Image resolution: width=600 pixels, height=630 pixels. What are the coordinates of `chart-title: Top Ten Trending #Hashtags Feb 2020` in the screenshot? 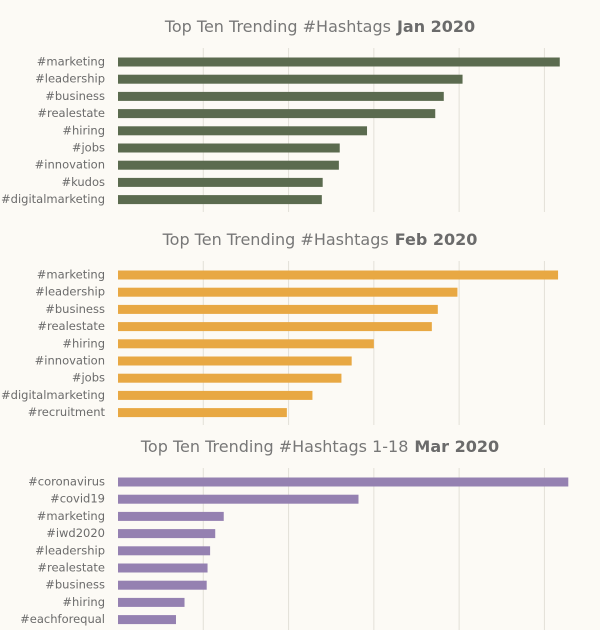 It's located at (320, 239).